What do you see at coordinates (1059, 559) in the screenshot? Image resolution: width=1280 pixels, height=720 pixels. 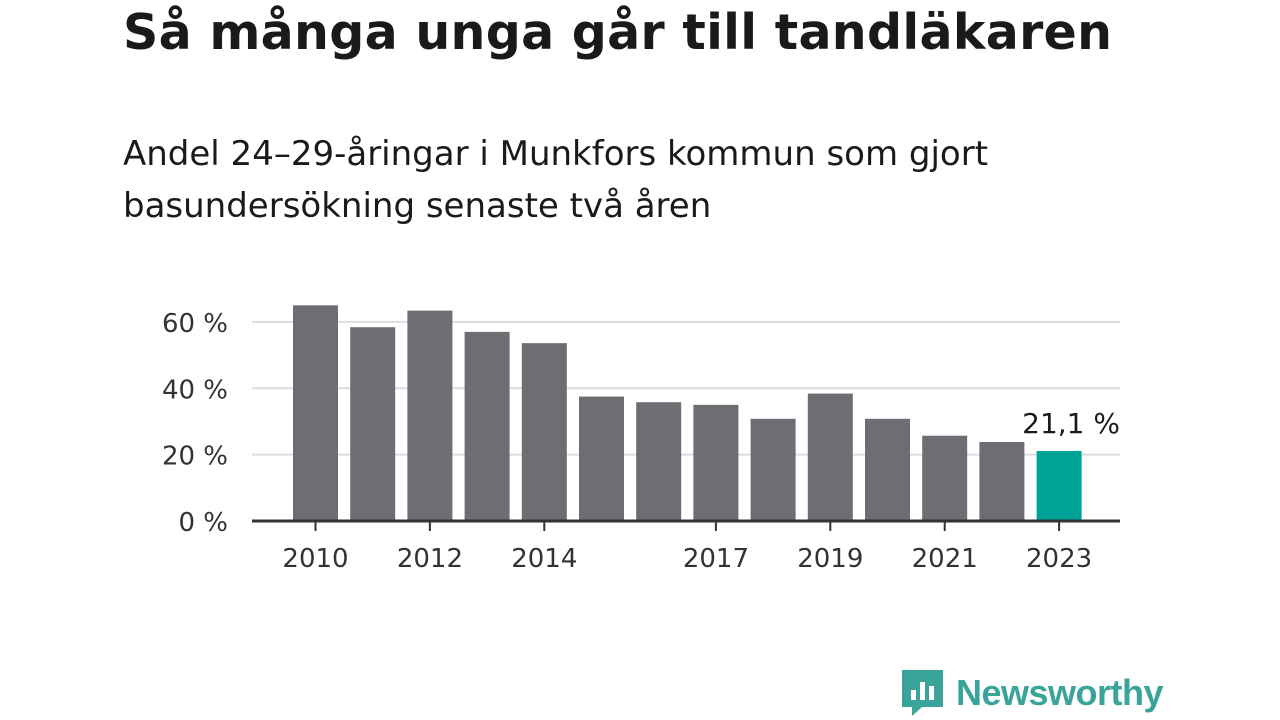 I see `x-tick-label: 2023` at bounding box center [1059, 559].